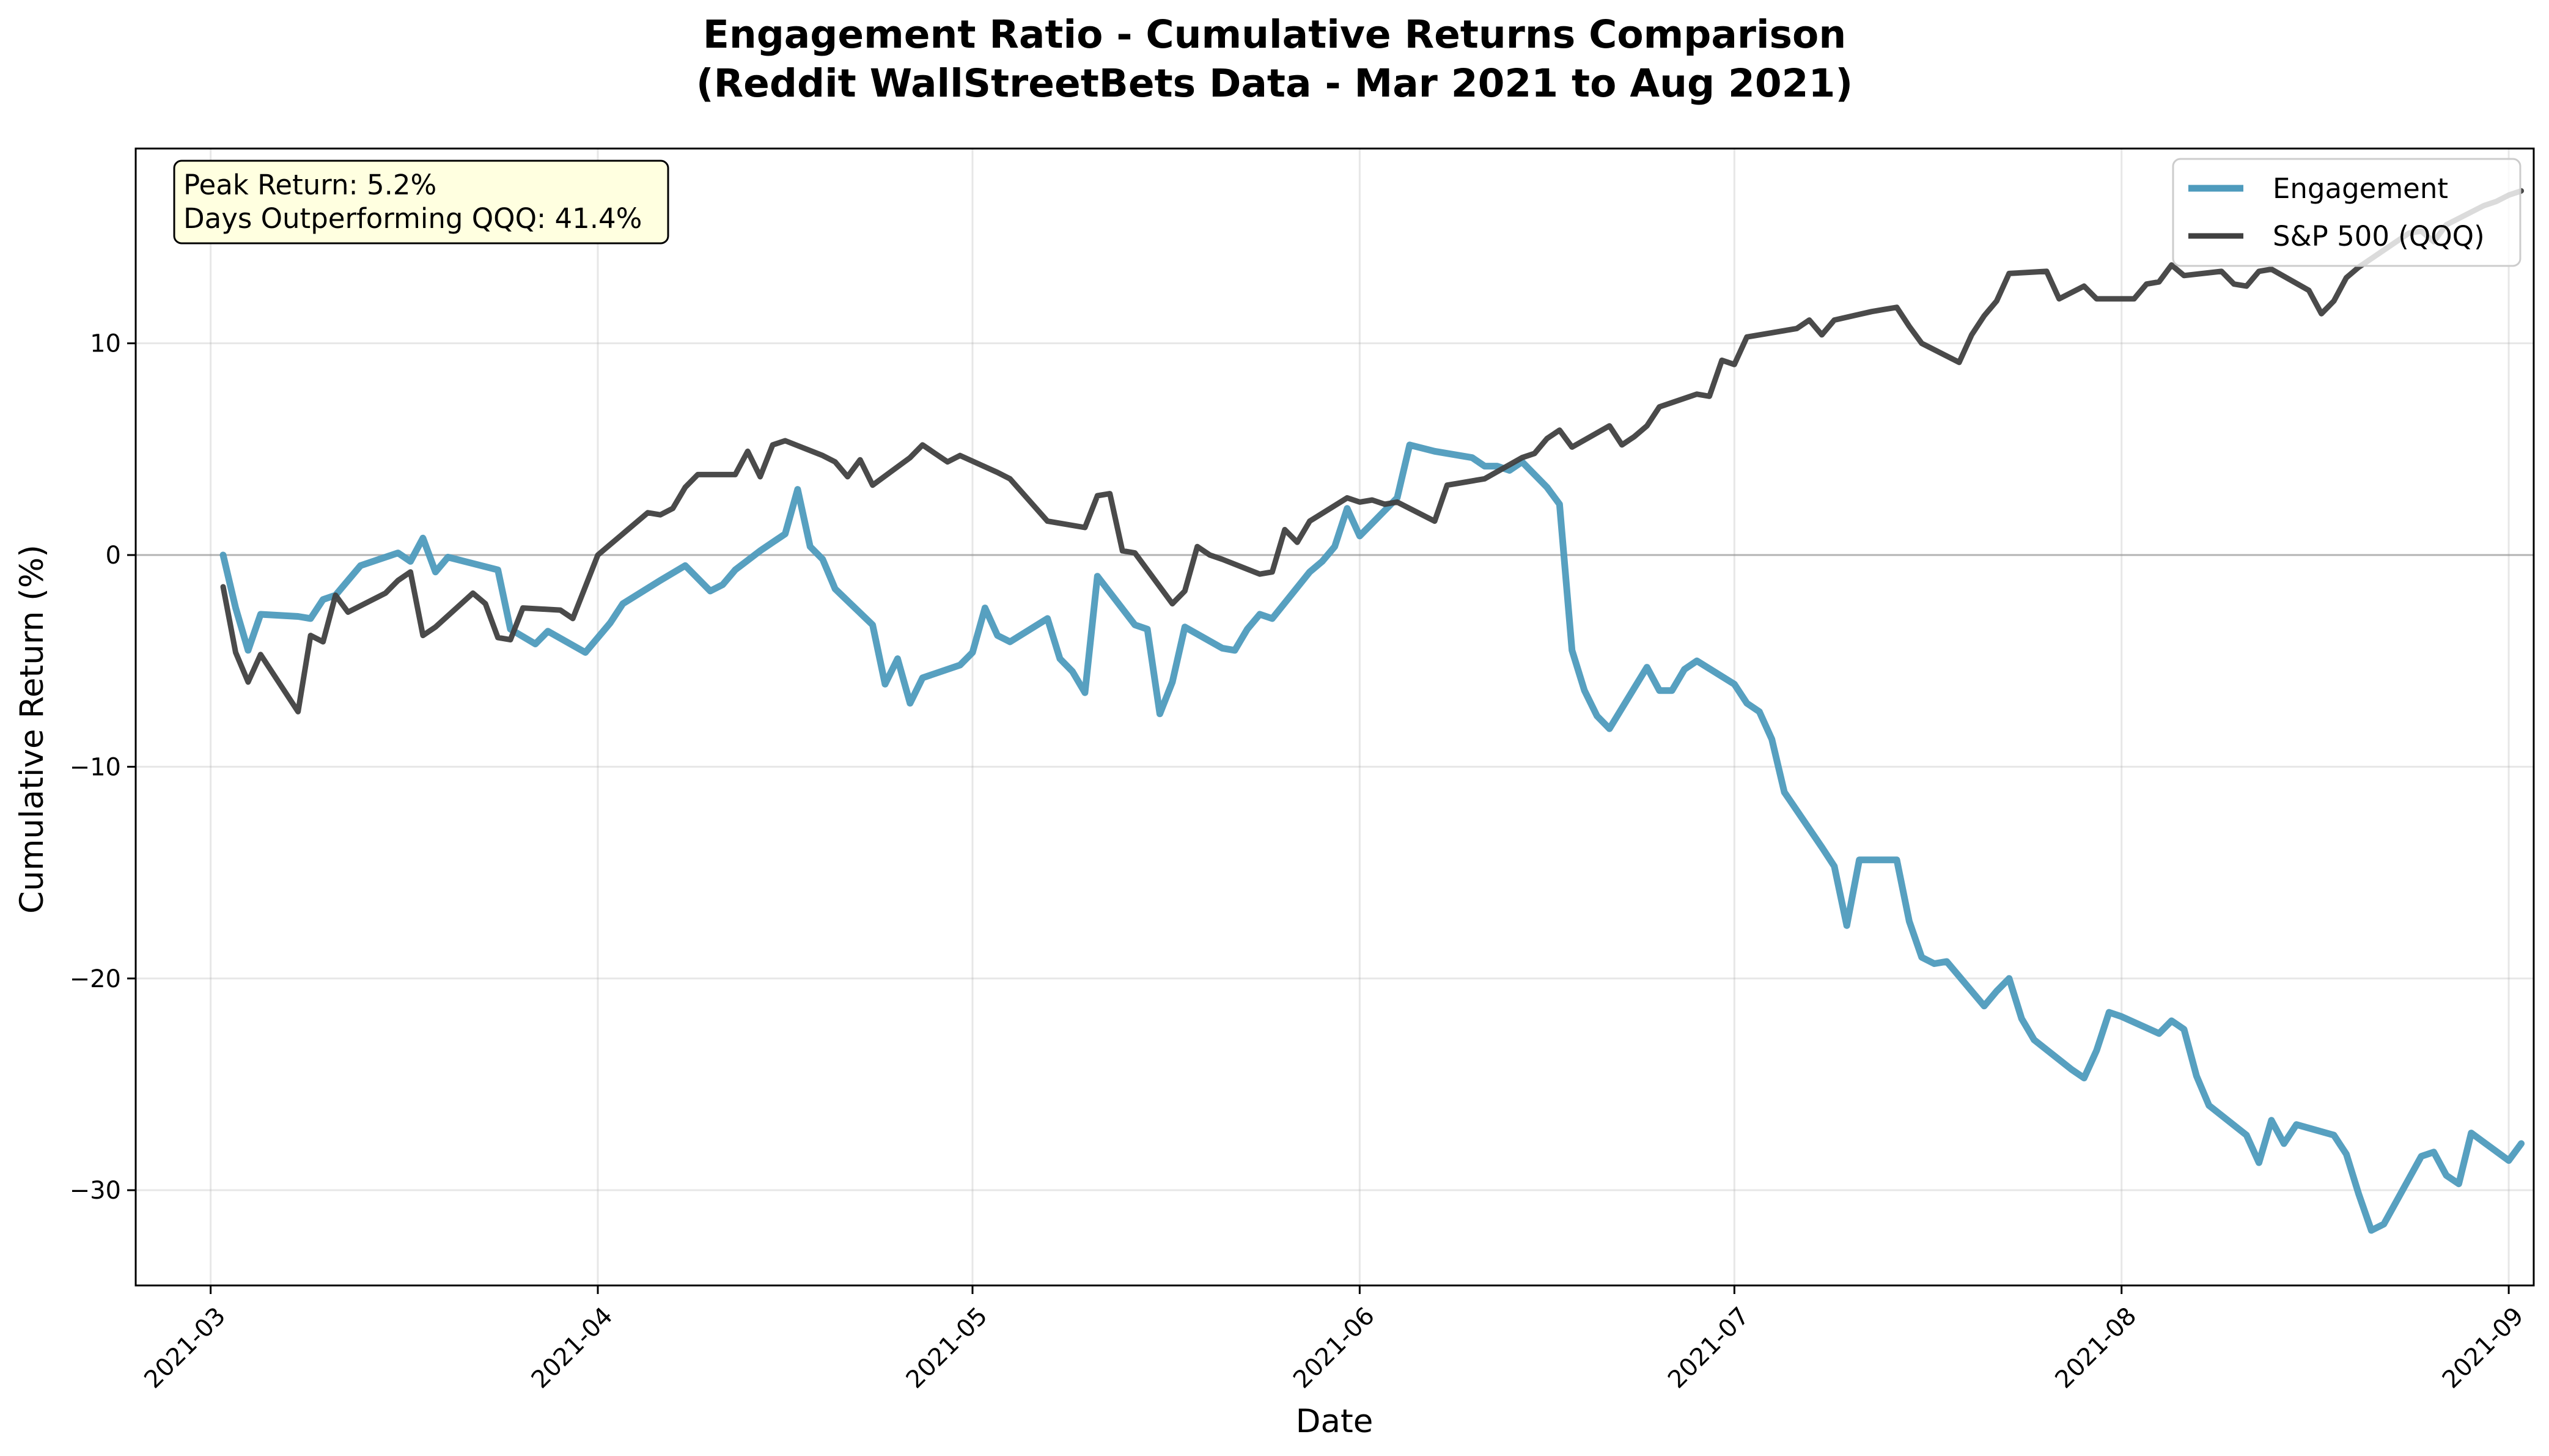 The width and height of the screenshot is (2549, 1456). Describe the element at coordinates (2360, 188) in the screenshot. I see `legend-label-engagement: Engagement` at that location.